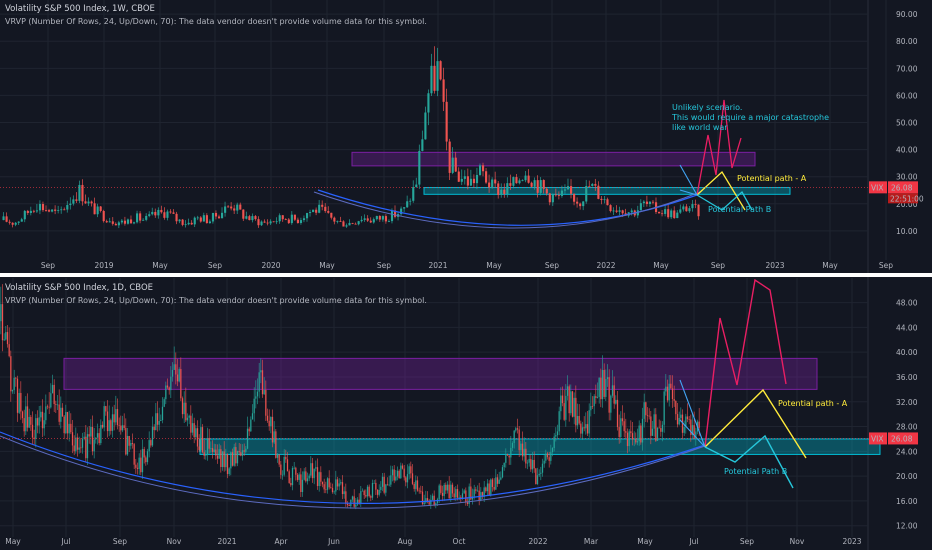 This screenshot has width=932, height=550. Describe the element at coordinates (437, 265) in the screenshot. I see `x-tick-label: 2021` at that location.